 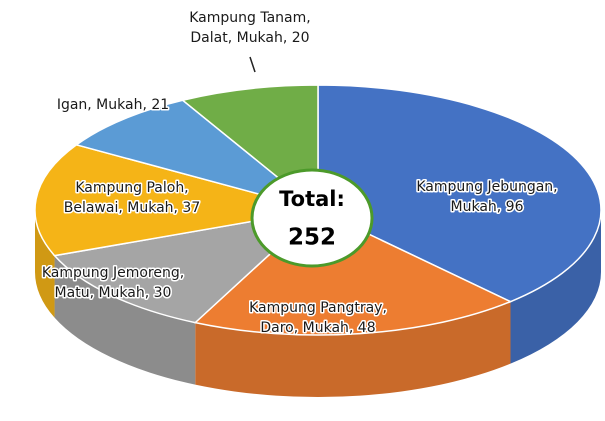 What do you see at coordinates (132, 208) in the screenshot?
I see `slice-label: Belawai, Mukah, 37` at bounding box center [132, 208].